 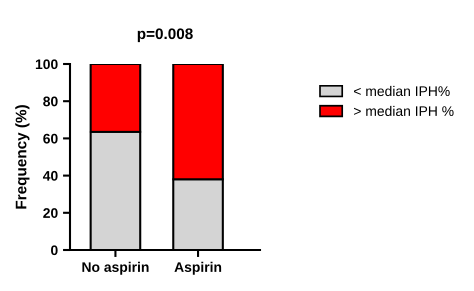 I want to click on y-tick-label: 20, so click(x=50, y=213).